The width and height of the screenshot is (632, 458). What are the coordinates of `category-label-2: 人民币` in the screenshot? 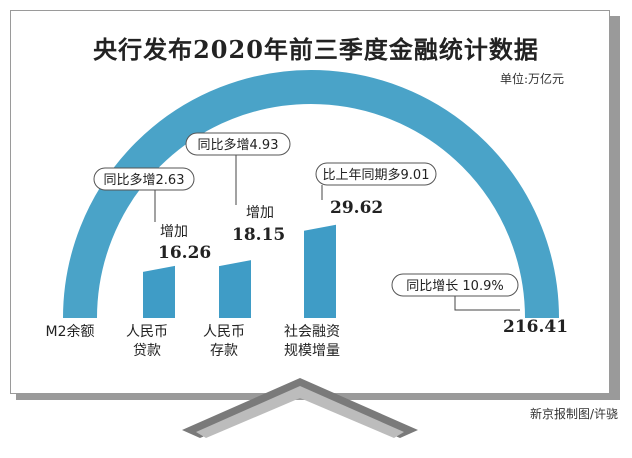 It's located at (224, 332).